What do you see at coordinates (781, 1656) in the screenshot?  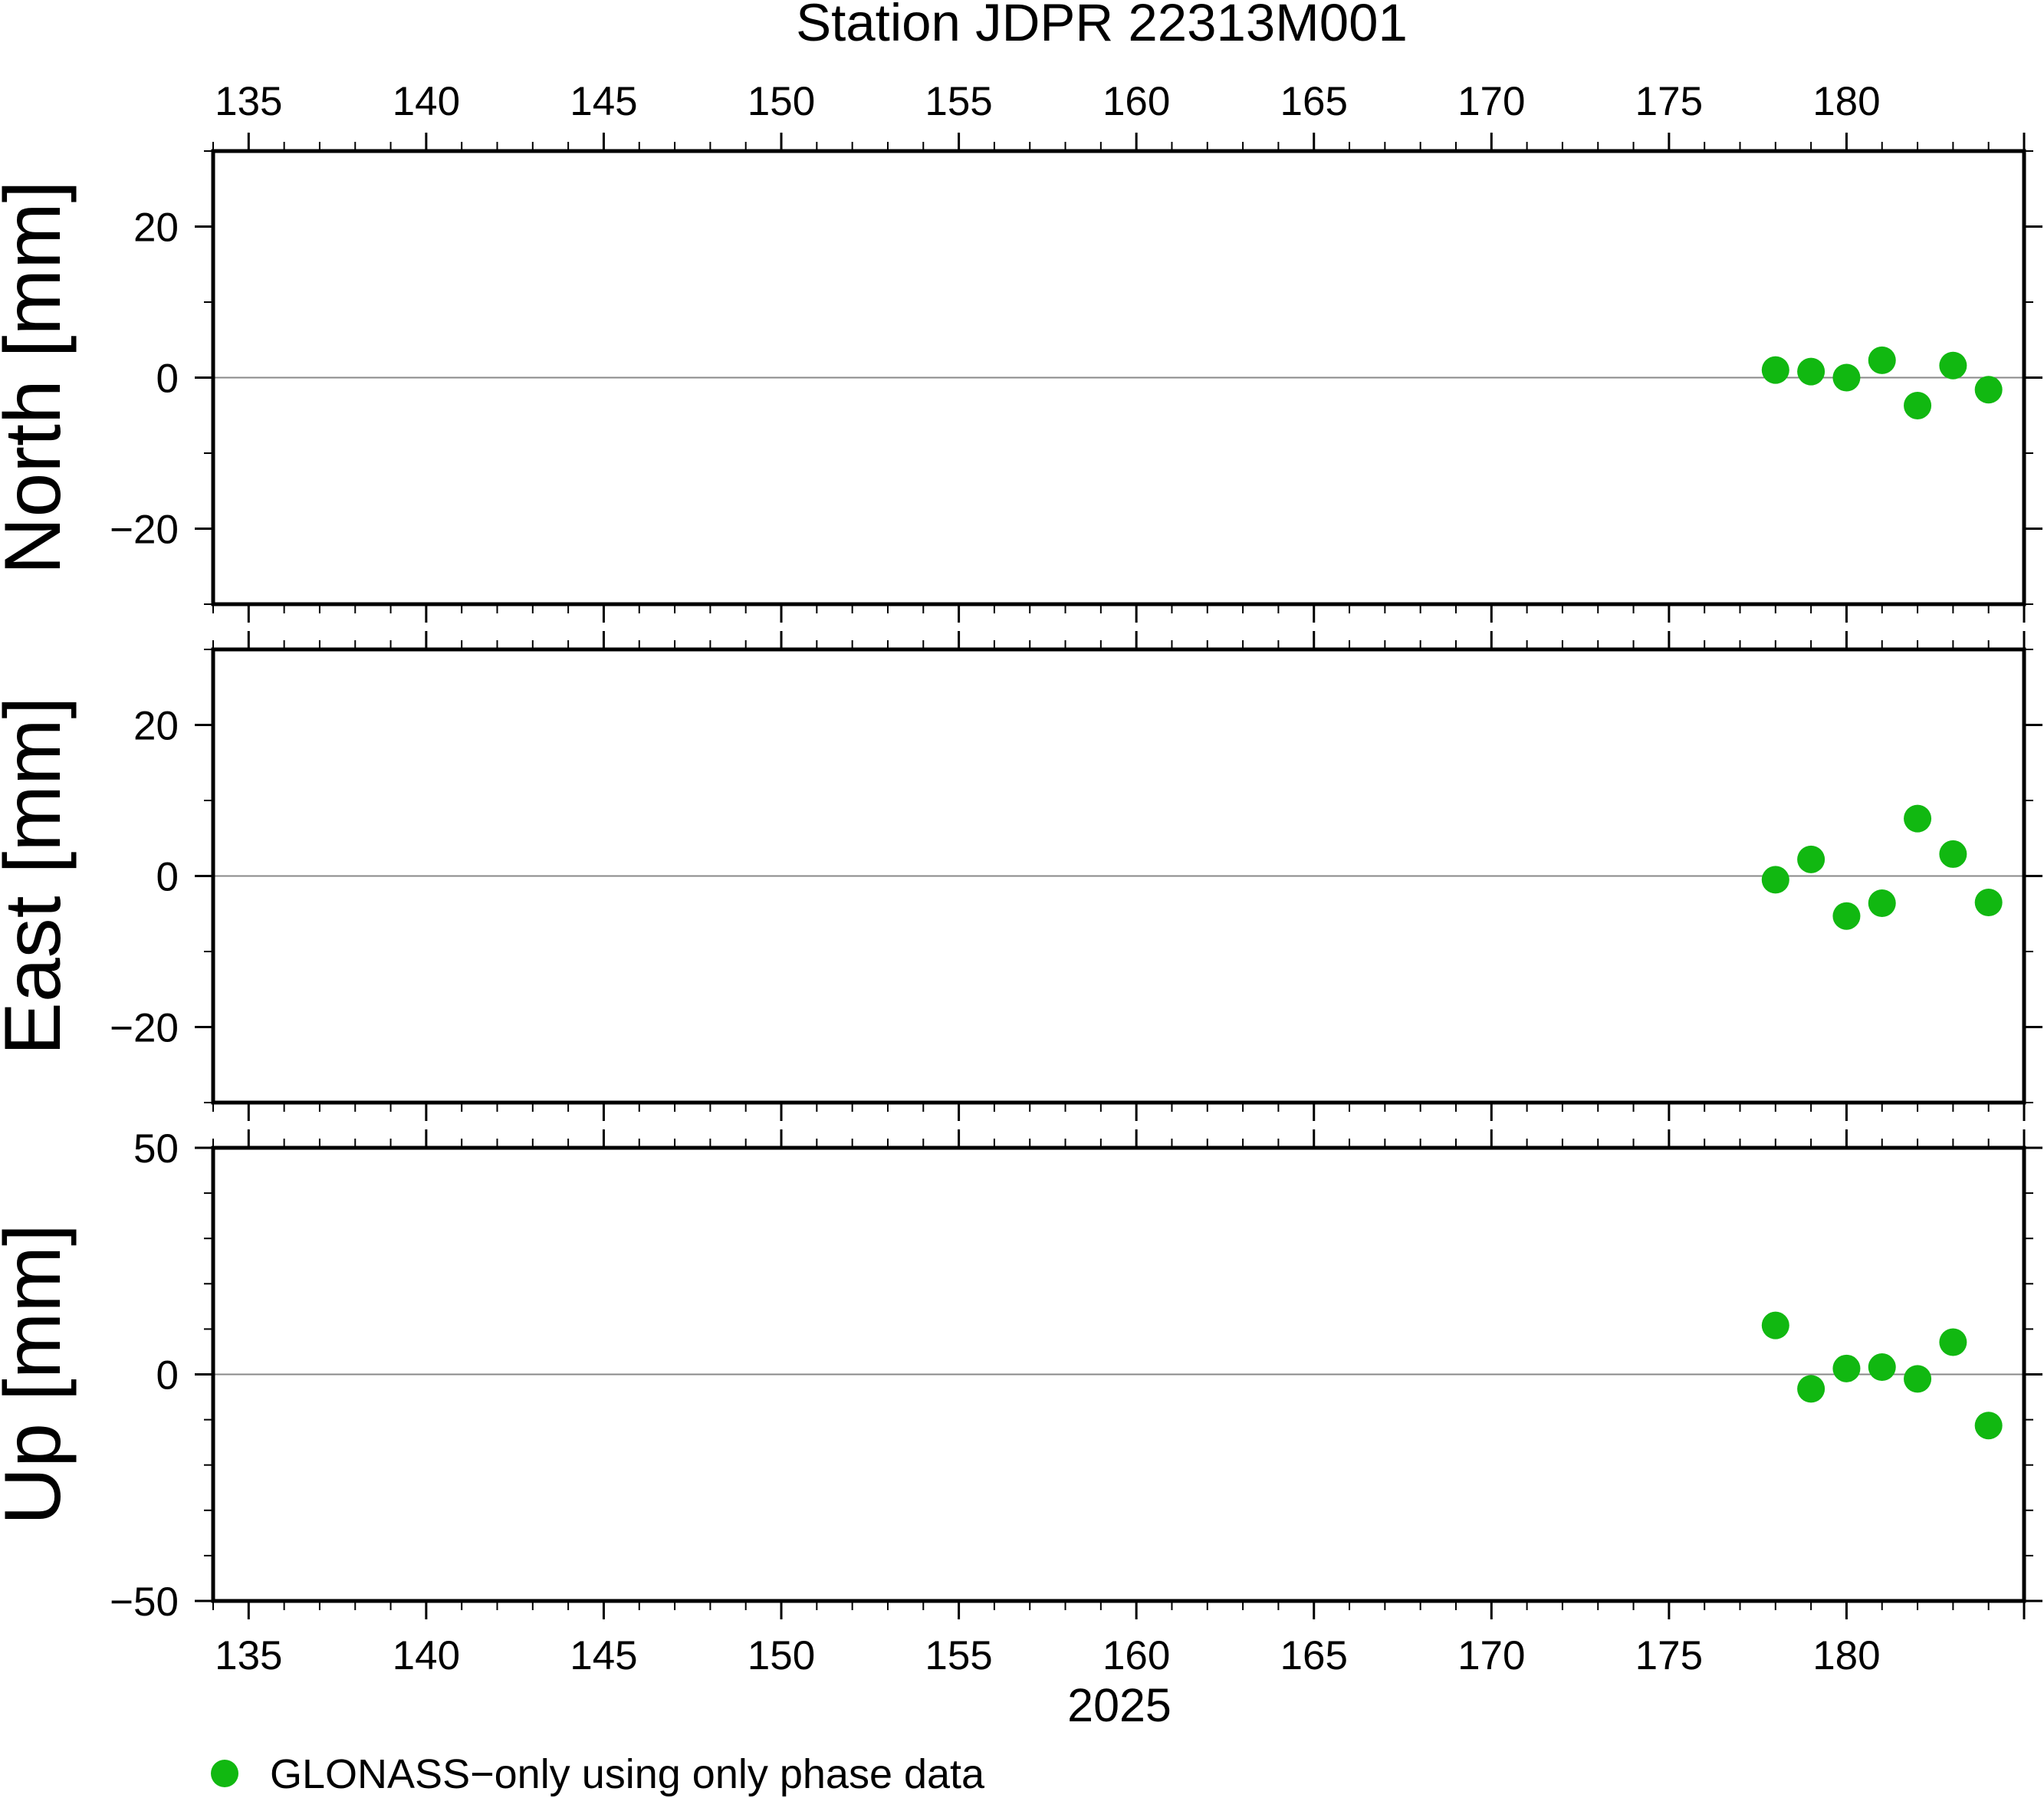 I see `bottom-x-tick-label: 150` at bounding box center [781, 1656].